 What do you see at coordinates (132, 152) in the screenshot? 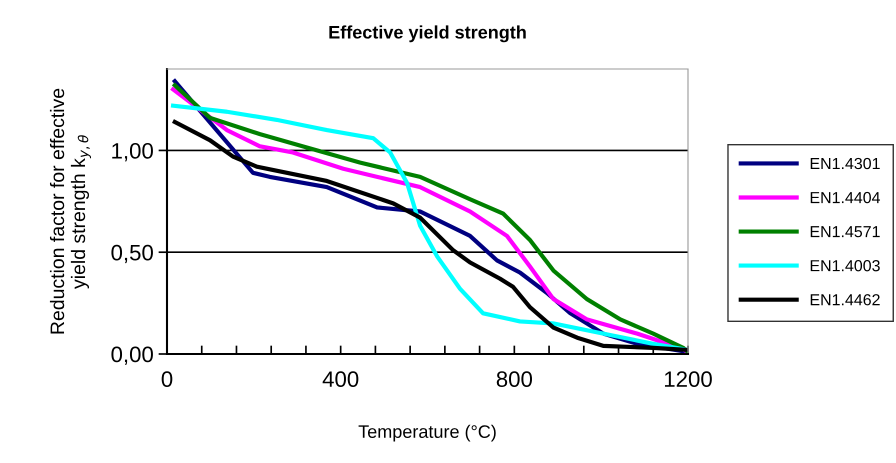
I see `y-tick-label: 1,00` at bounding box center [132, 152].